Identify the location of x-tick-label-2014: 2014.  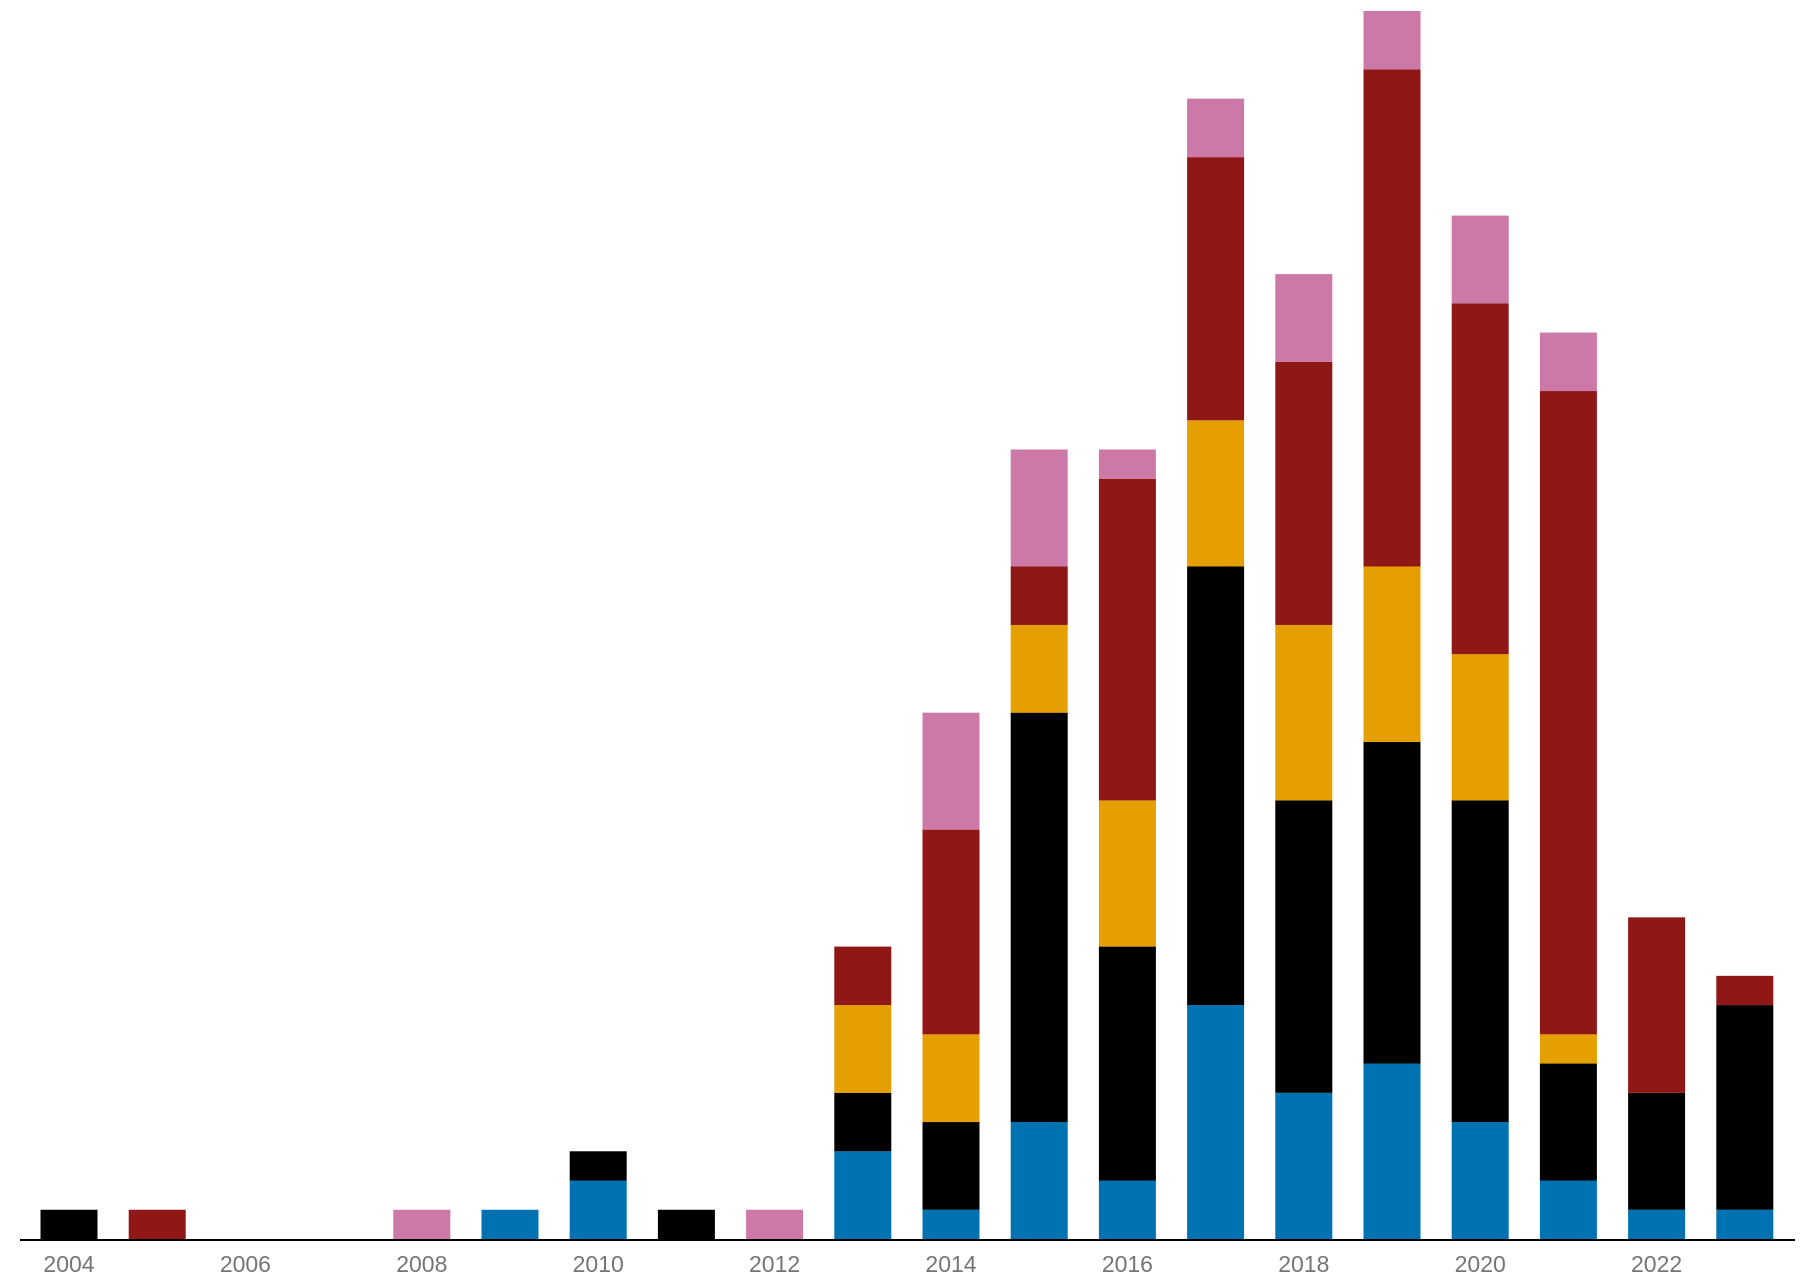
(950, 1264).